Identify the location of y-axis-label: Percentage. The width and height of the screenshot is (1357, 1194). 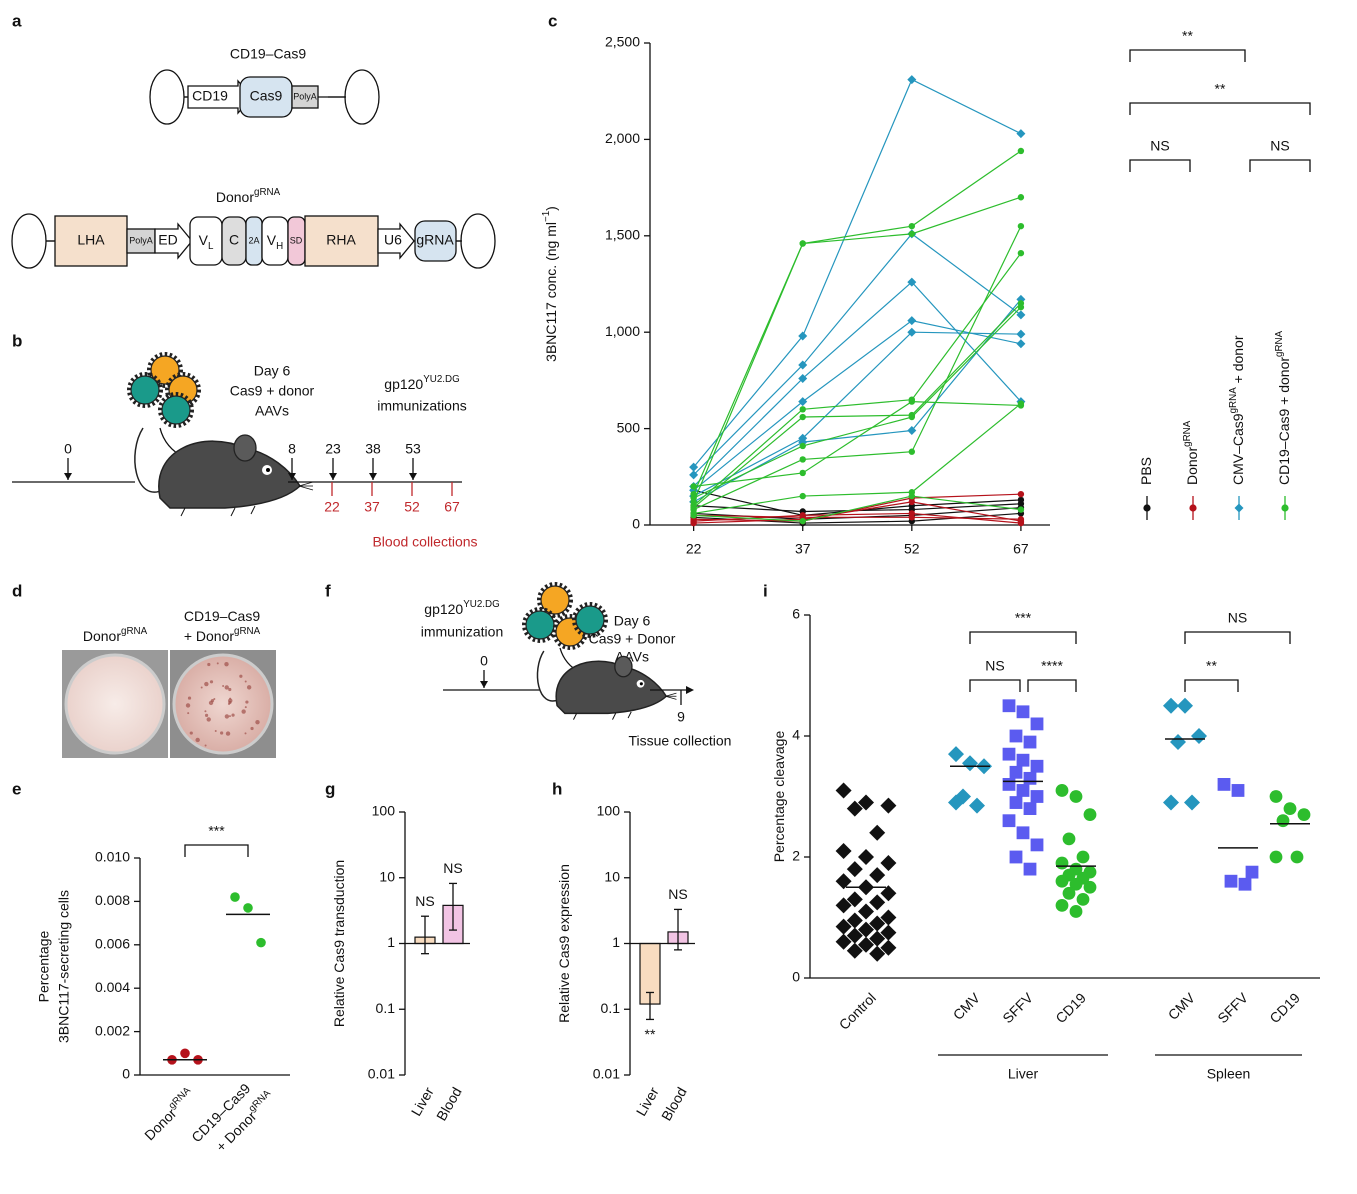
(44, 966).